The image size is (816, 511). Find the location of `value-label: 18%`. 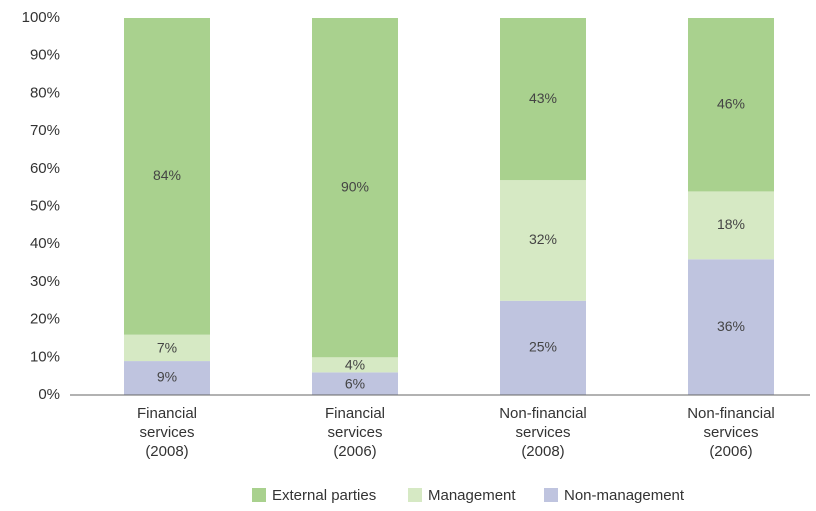

value-label: 18% is located at coordinates (731, 224).